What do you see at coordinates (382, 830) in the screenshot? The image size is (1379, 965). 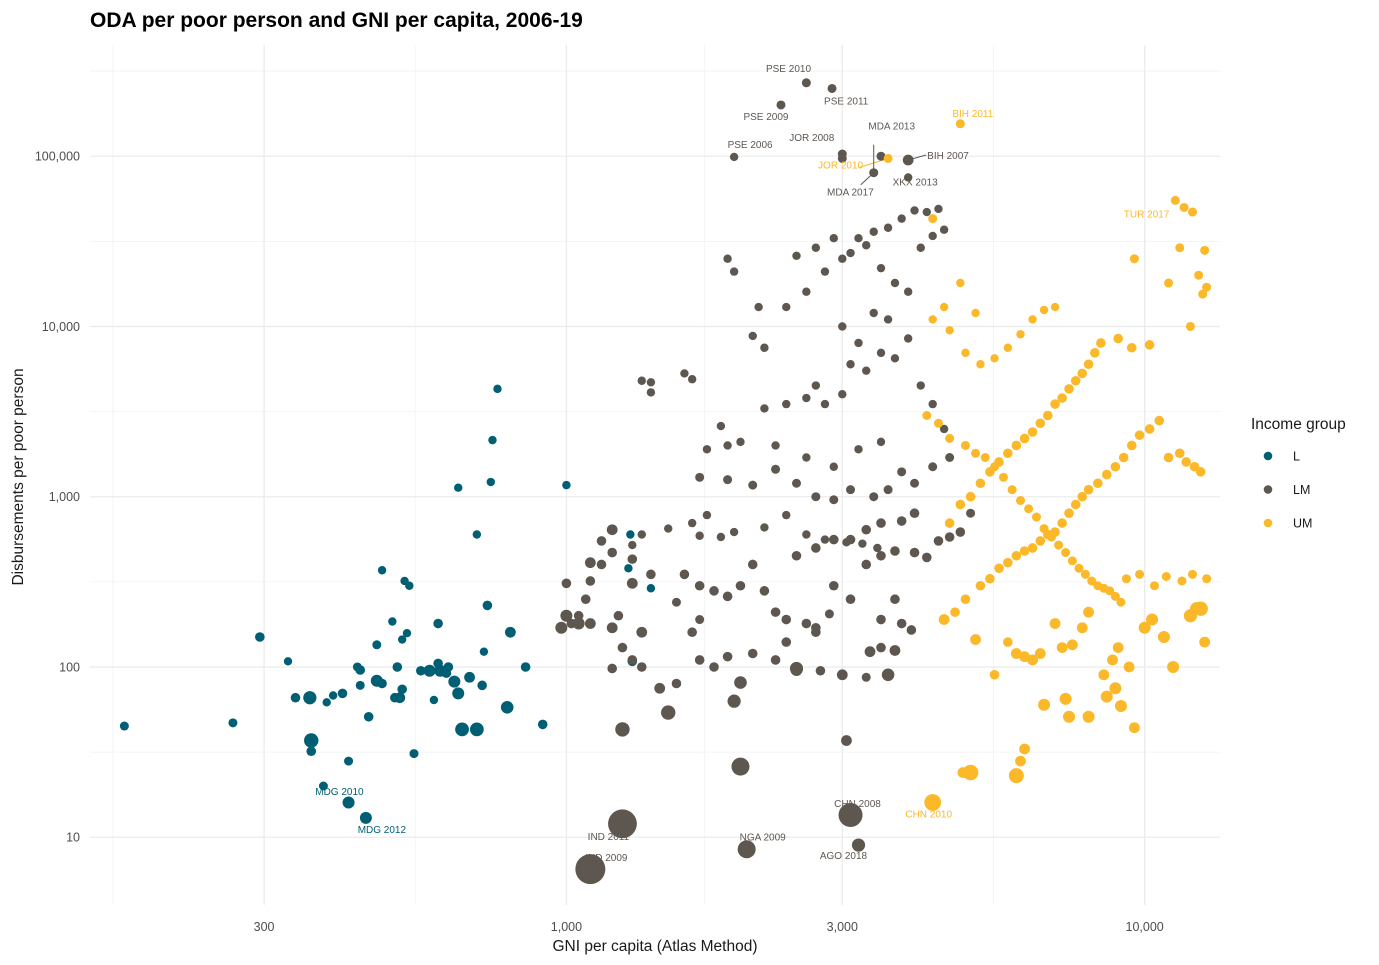 I see `point-annotation: MDG 2012` at bounding box center [382, 830].